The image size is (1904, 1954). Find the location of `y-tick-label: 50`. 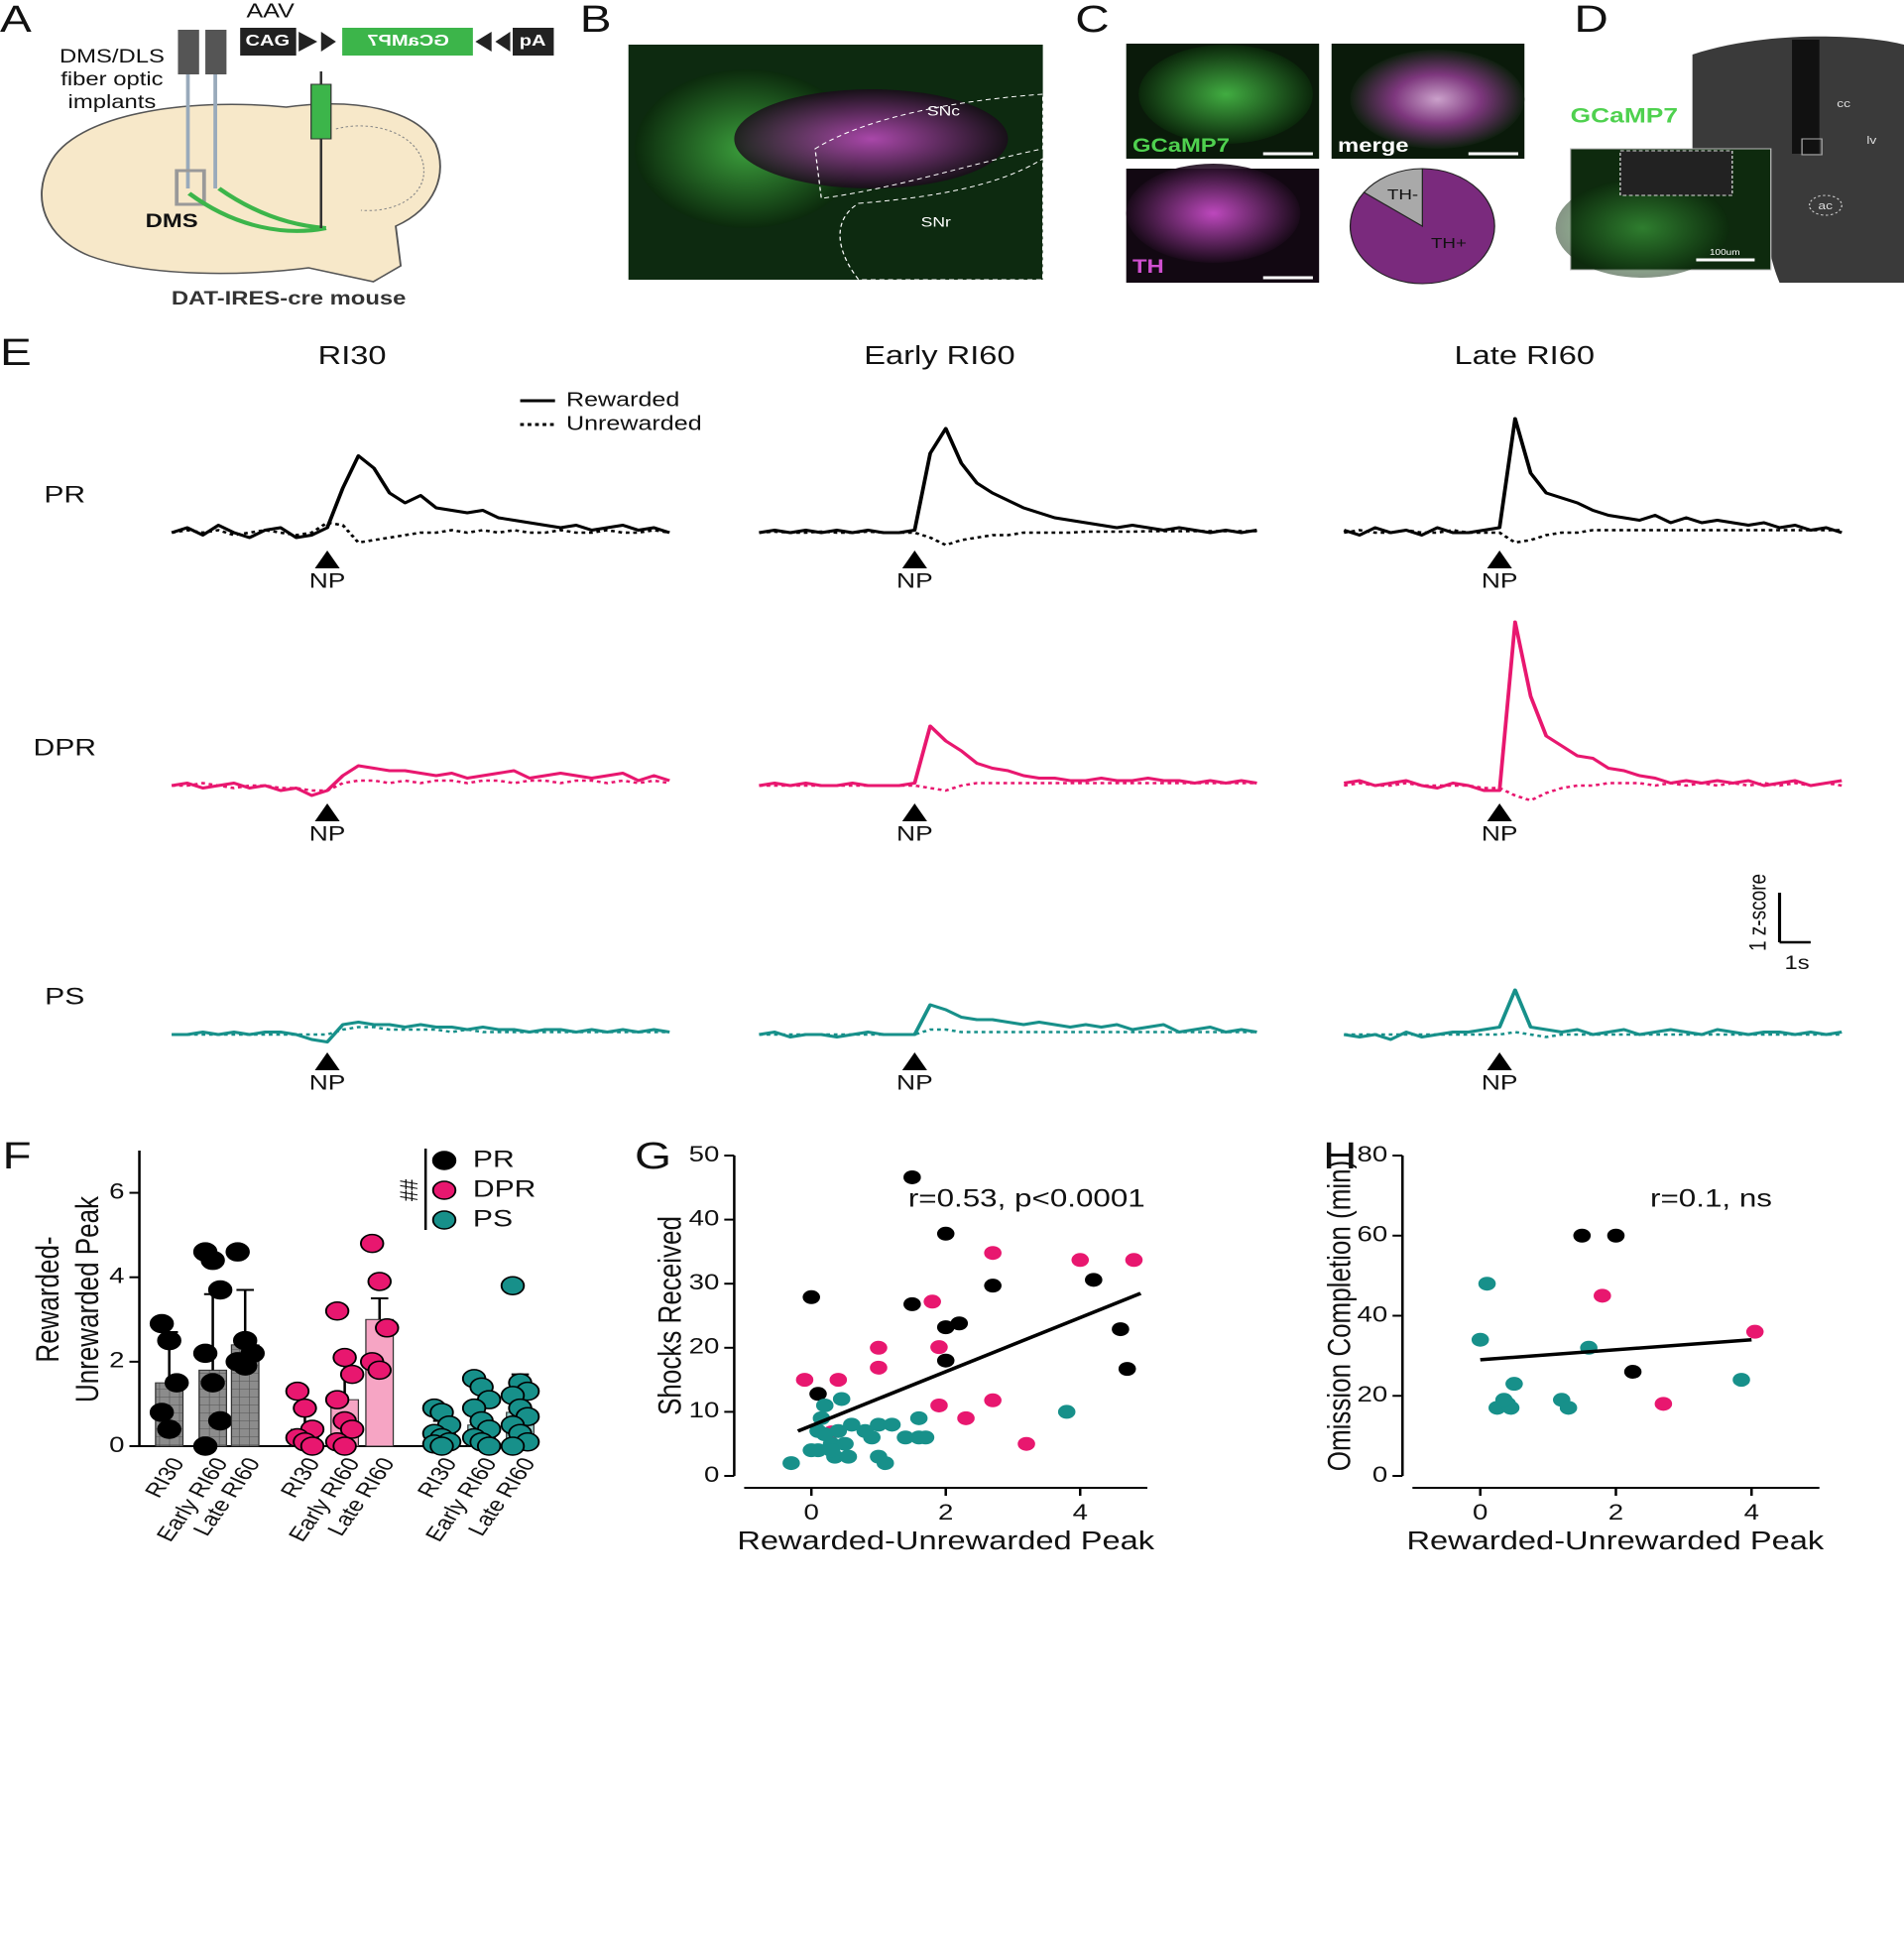

y-tick-label: 50 is located at coordinates (704, 1154).